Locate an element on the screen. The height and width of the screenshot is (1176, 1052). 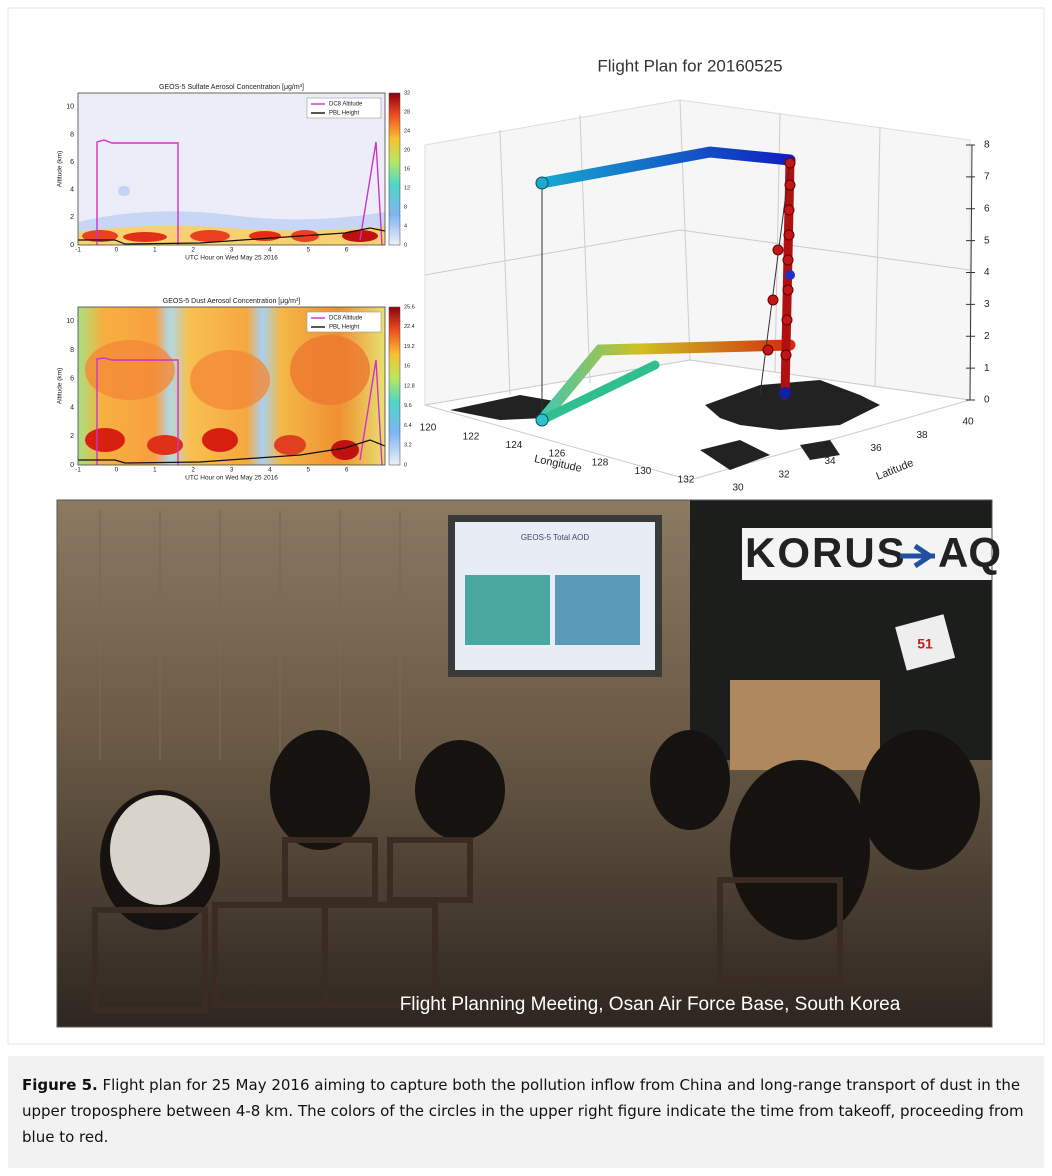
x-tick-label: 132 is located at coordinates (686, 480).